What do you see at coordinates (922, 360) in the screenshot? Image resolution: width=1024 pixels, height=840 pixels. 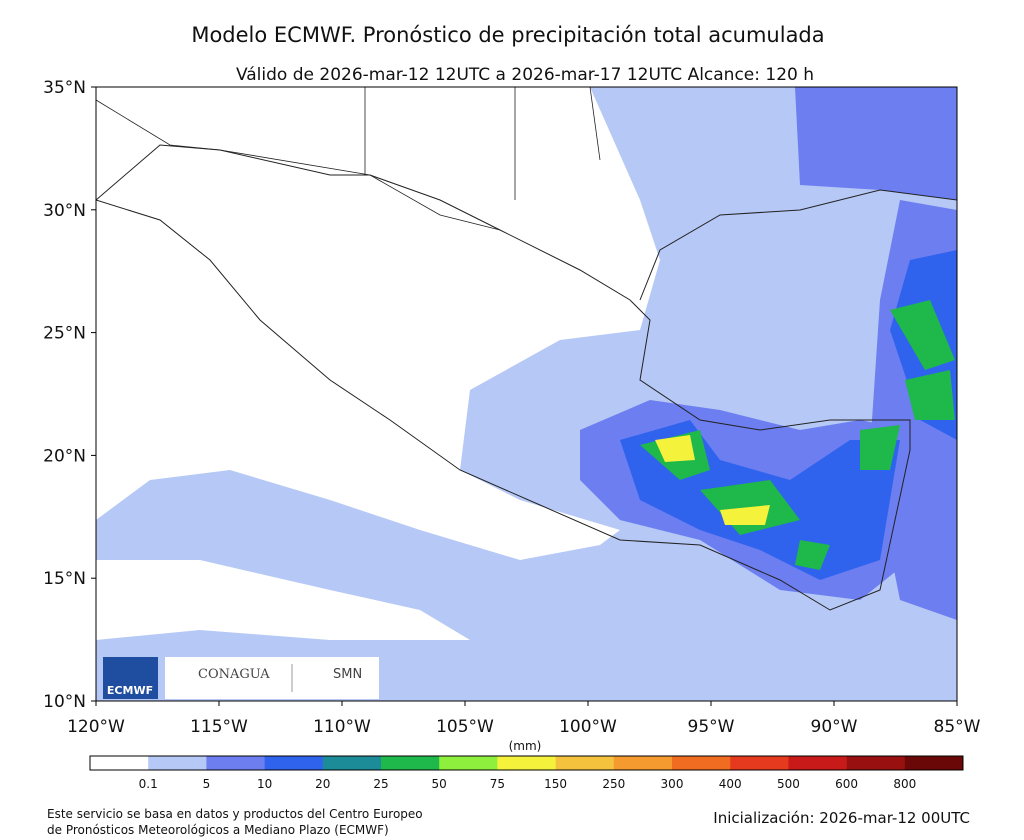 I see `precip-east-green` at bounding box center [922, 360].